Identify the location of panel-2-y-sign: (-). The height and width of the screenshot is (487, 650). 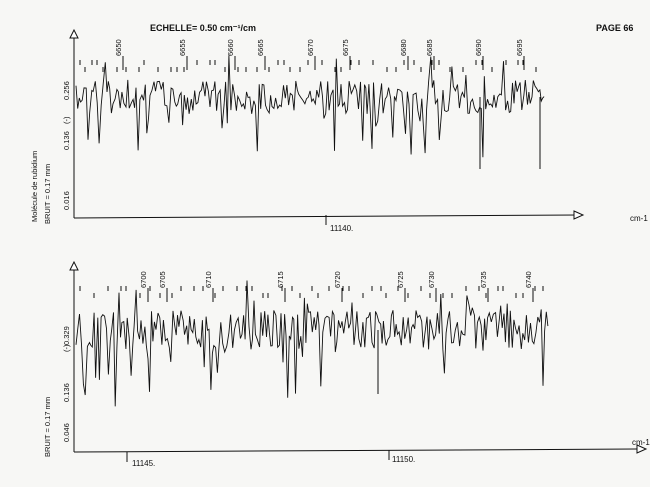
(66, 348).